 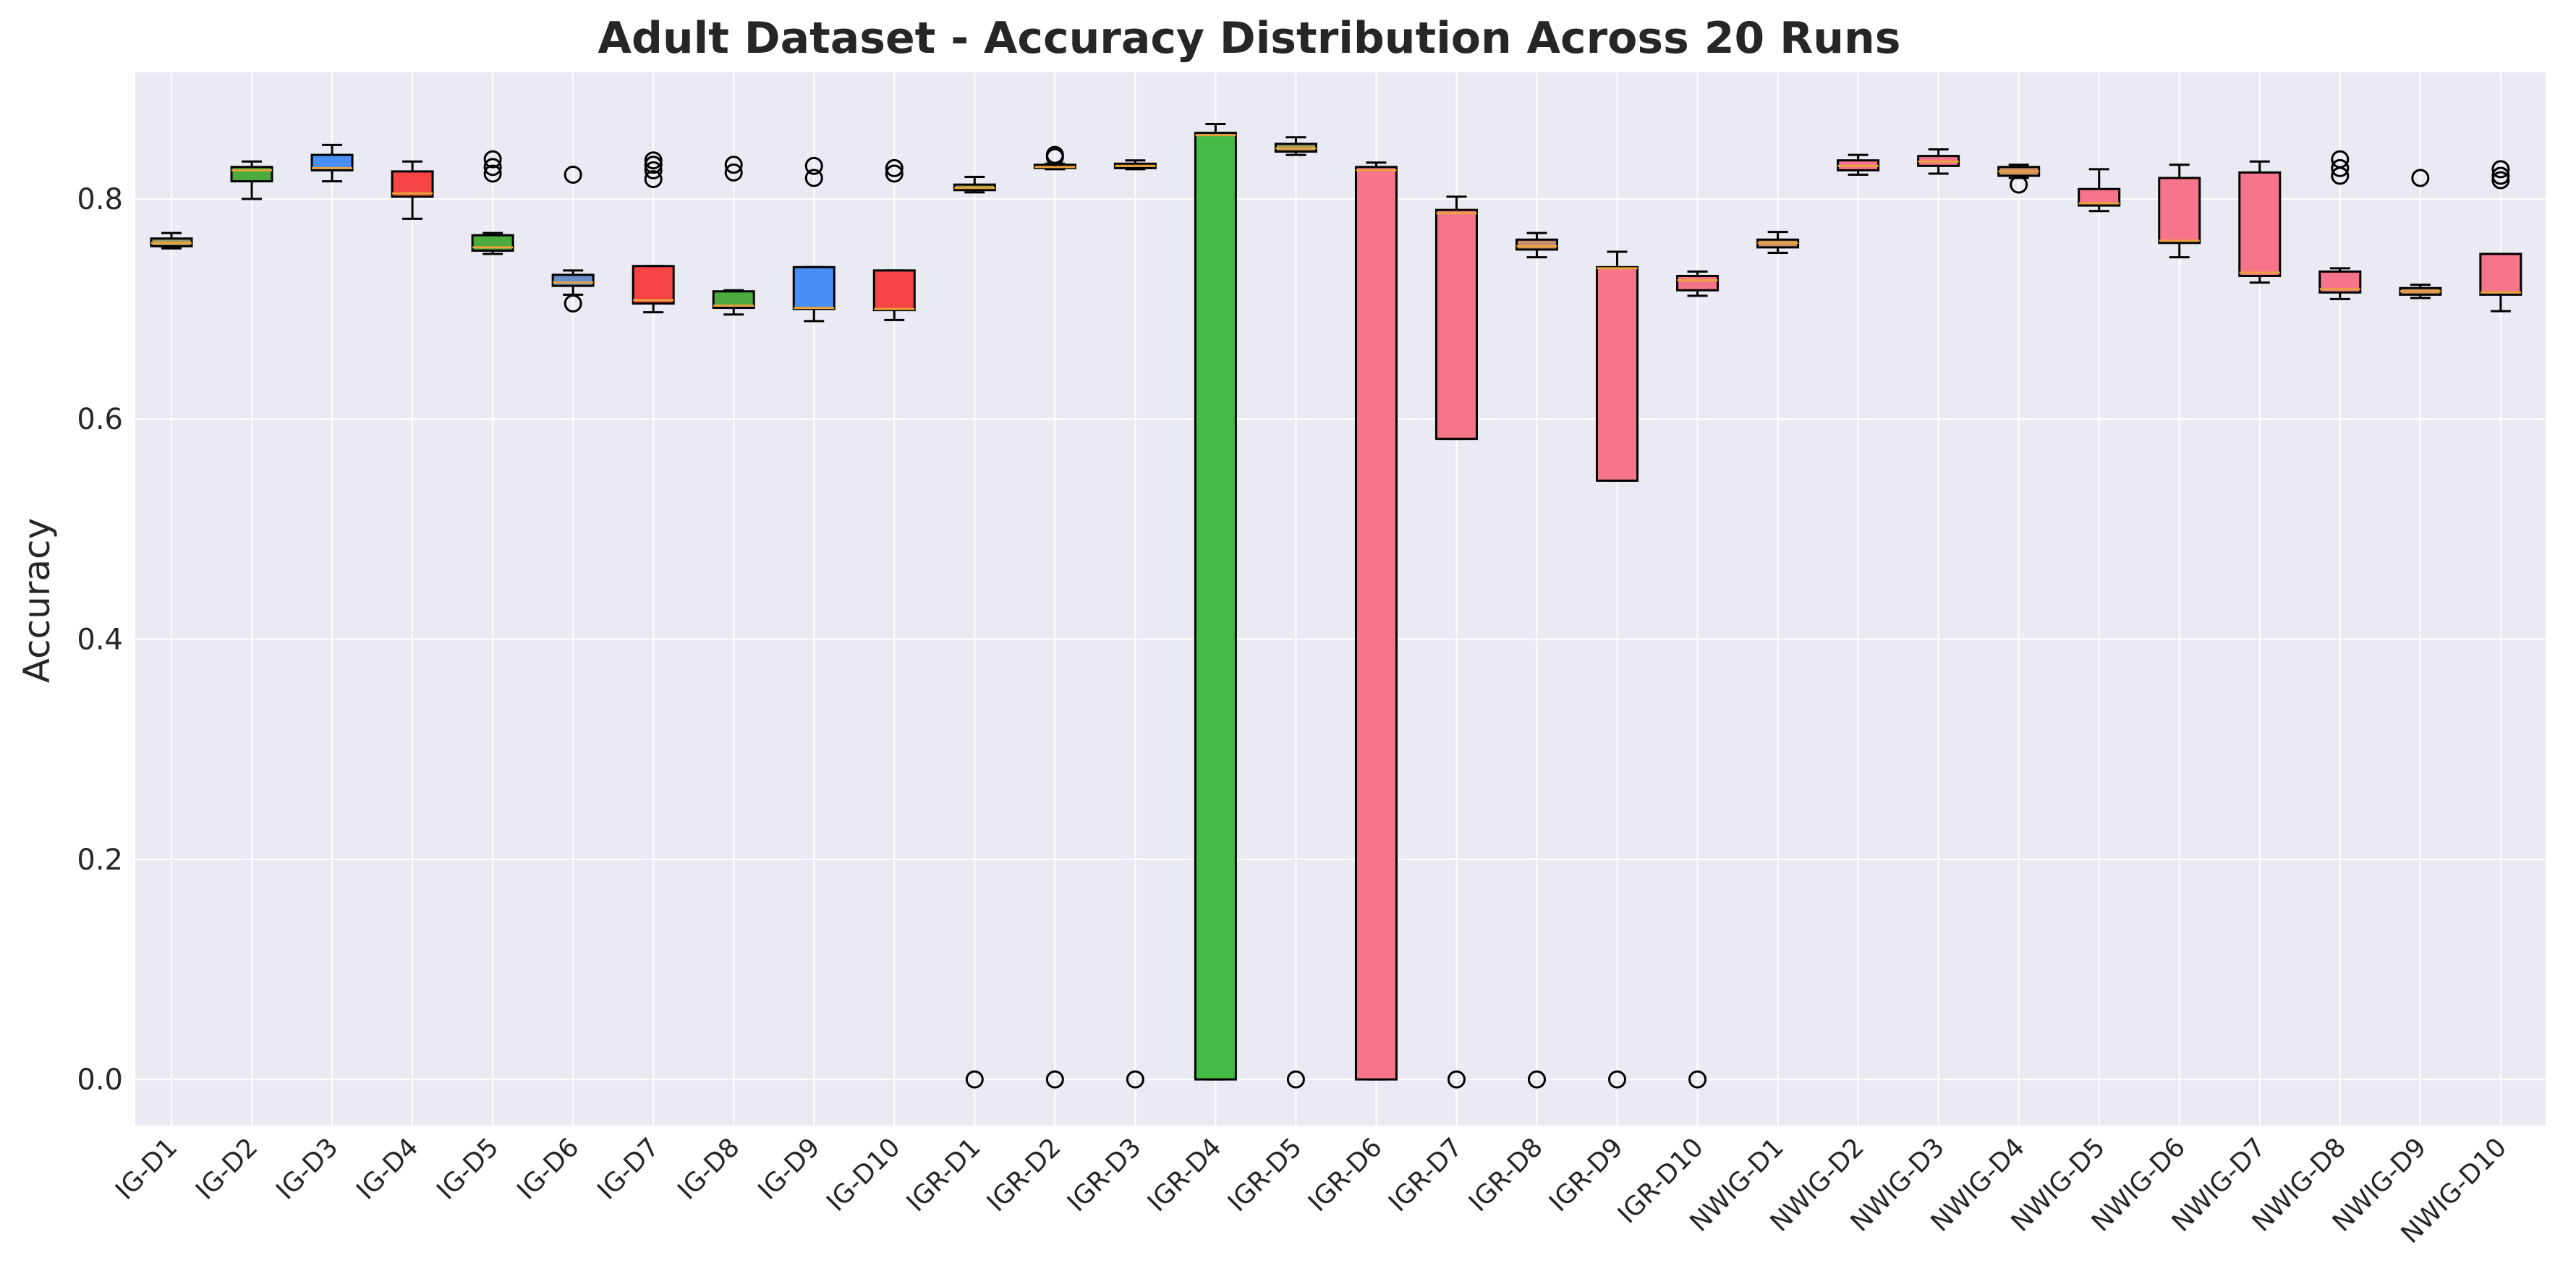 What do you see at coordinates (814, 239) in the screenshot?
I see `box-ig-d9` at bounding box center [814, 239].